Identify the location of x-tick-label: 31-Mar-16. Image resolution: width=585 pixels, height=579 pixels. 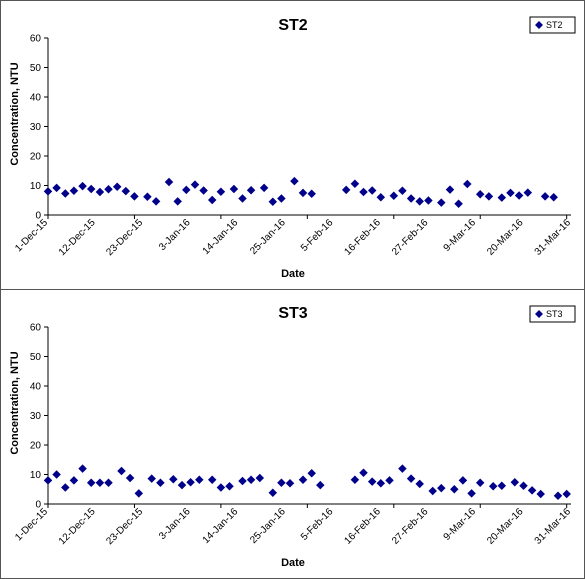
(553, 526).